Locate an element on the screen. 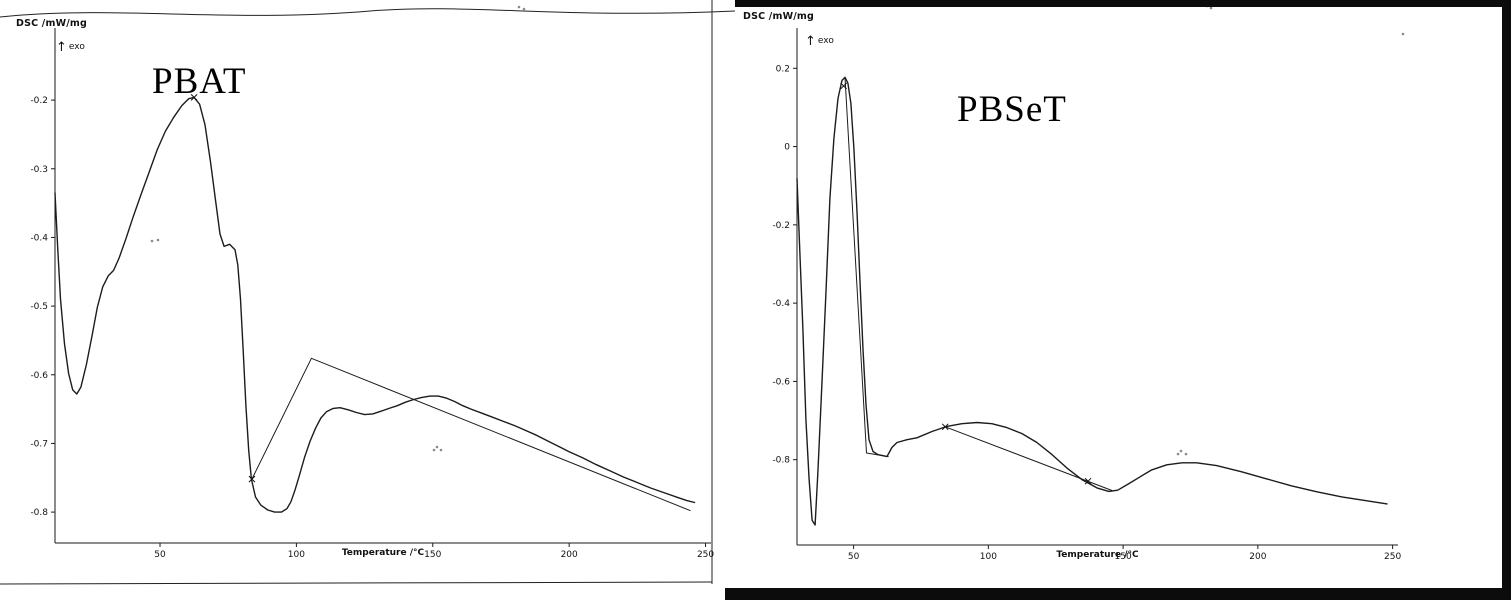 Image resolution: width=1511 pixels, height=600 pixels. panel-title-pbset: PBSeT is located at coordinates (1012, 109).